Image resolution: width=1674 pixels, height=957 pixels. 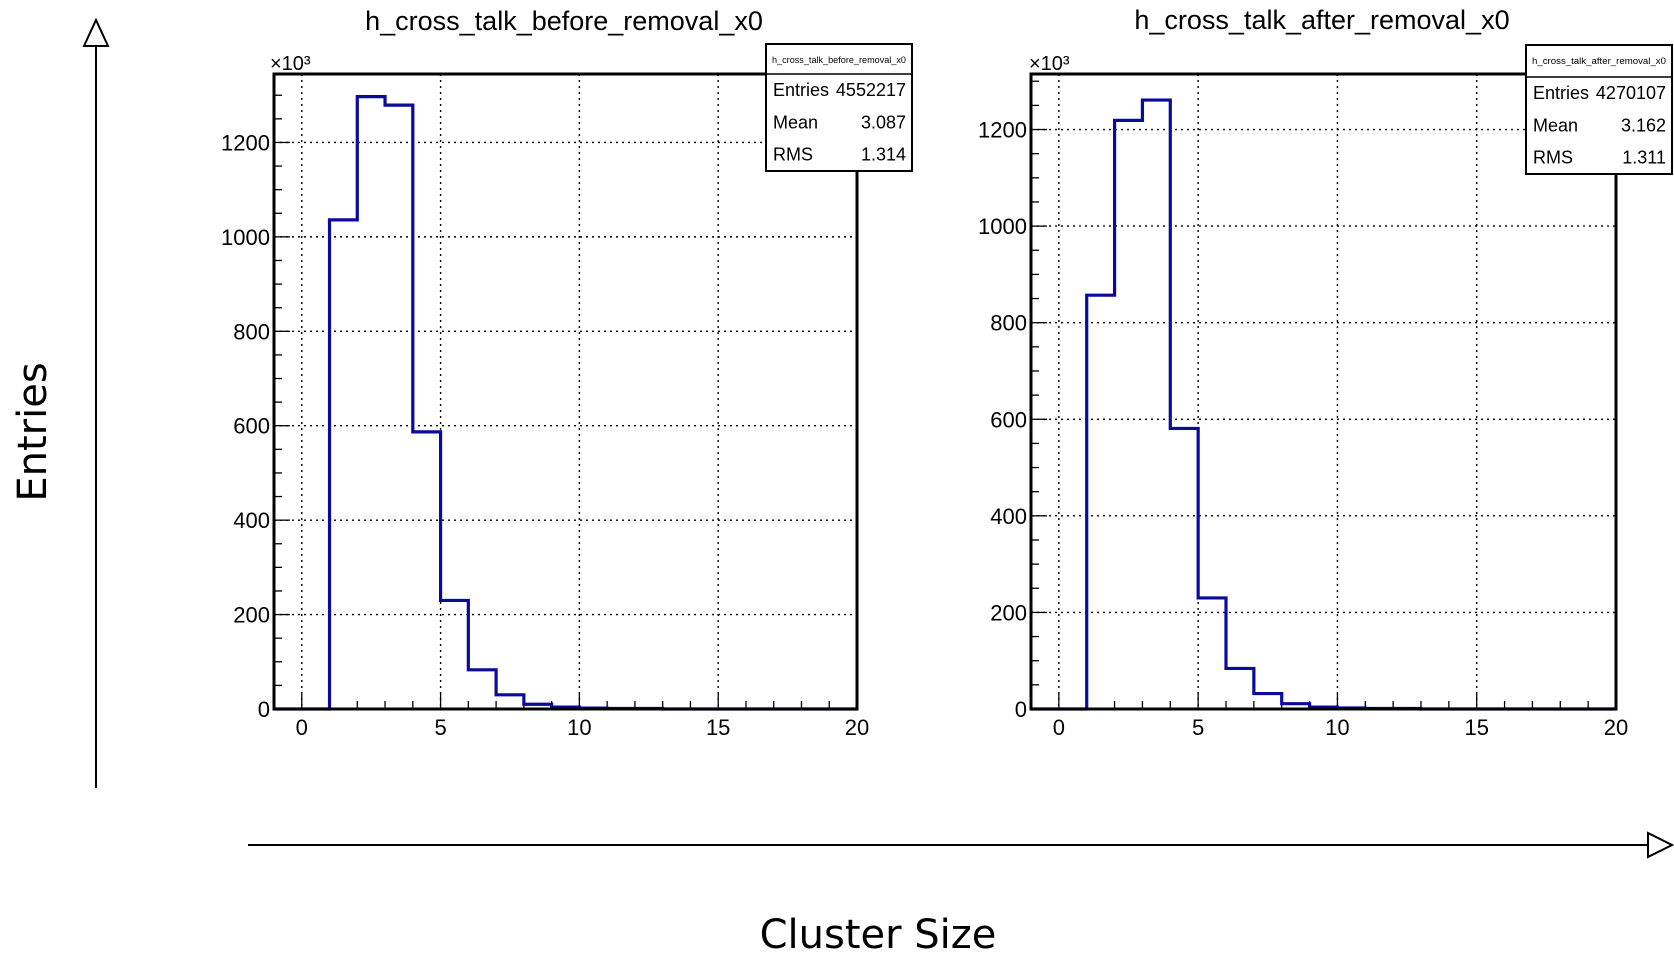 What do you see at coordinates (1321, 20) in the screenshot?
I see `chart-title: h_cross_talk_after_removal_x0` at bounding box center [1321, 20].